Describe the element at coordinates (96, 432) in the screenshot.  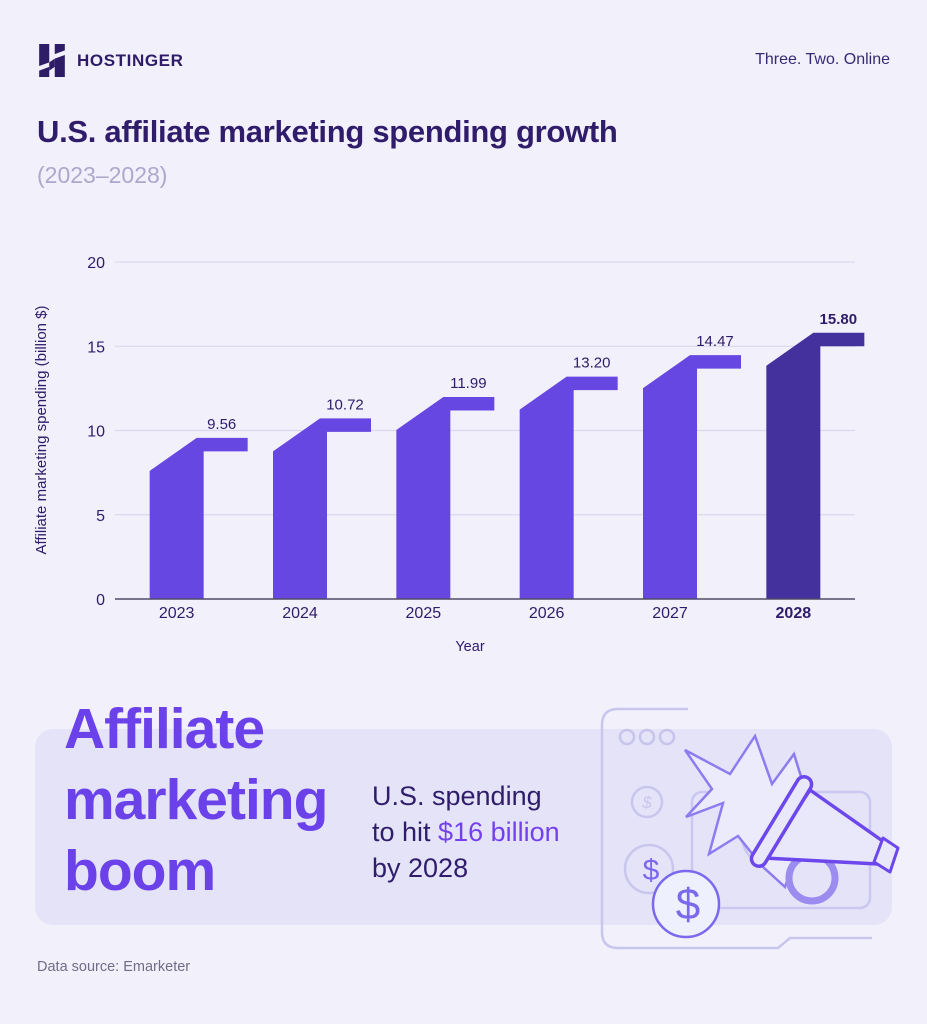
I see `y-tick-label: 10` at that location.